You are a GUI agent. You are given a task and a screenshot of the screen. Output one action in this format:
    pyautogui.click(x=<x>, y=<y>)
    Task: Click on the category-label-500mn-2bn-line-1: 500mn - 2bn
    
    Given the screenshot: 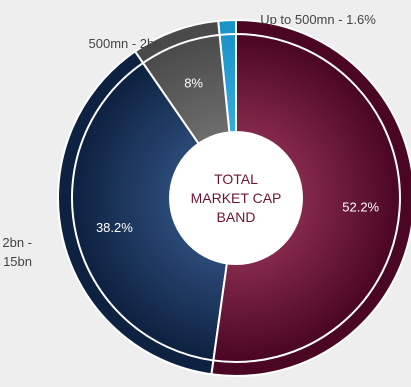 What is the action you would take?
    pyautogui.click(x=125, y=43)
    